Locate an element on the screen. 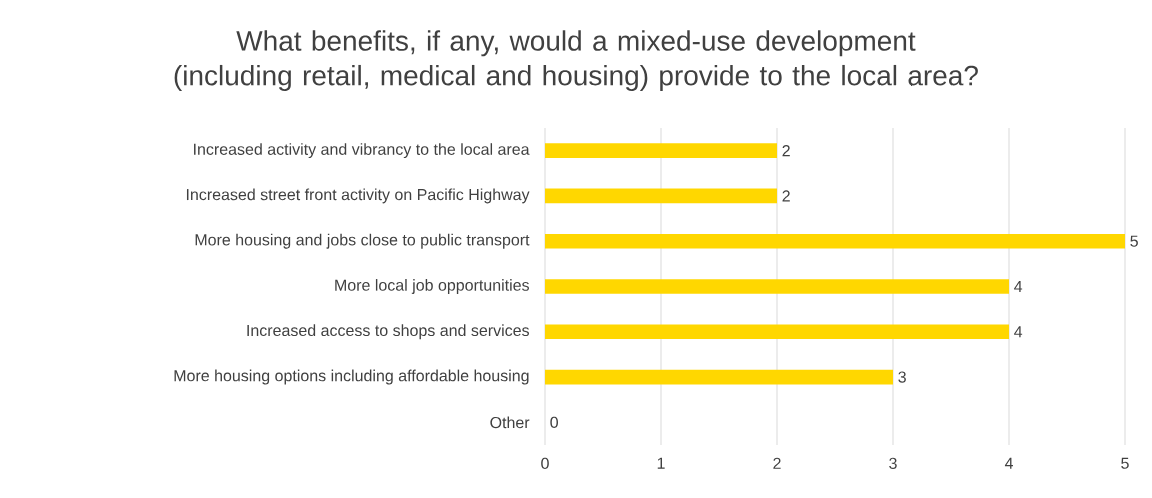 This screenshot has height=498, width=1152. x-tick-label: 0 is located at coordinates (545, 463).